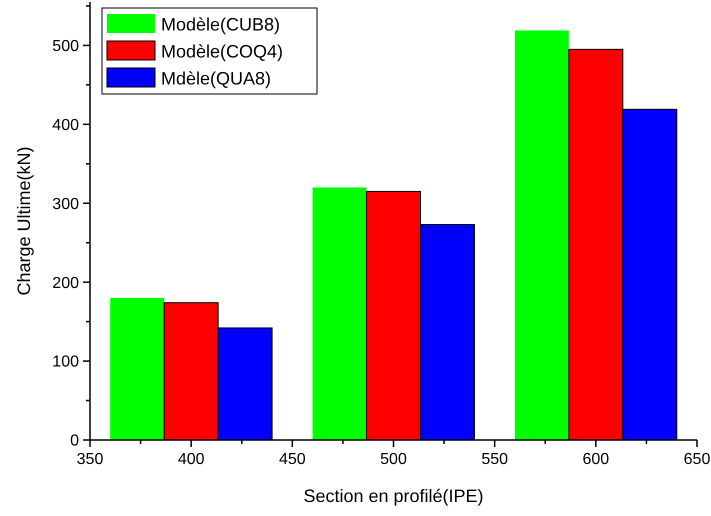 Image resolution: width=711 pixels, height=516 pixels. Describe the element at coordinates (220, 24) in the screenshot. I see `legend-label: Modèle(CUB8)` at that location.